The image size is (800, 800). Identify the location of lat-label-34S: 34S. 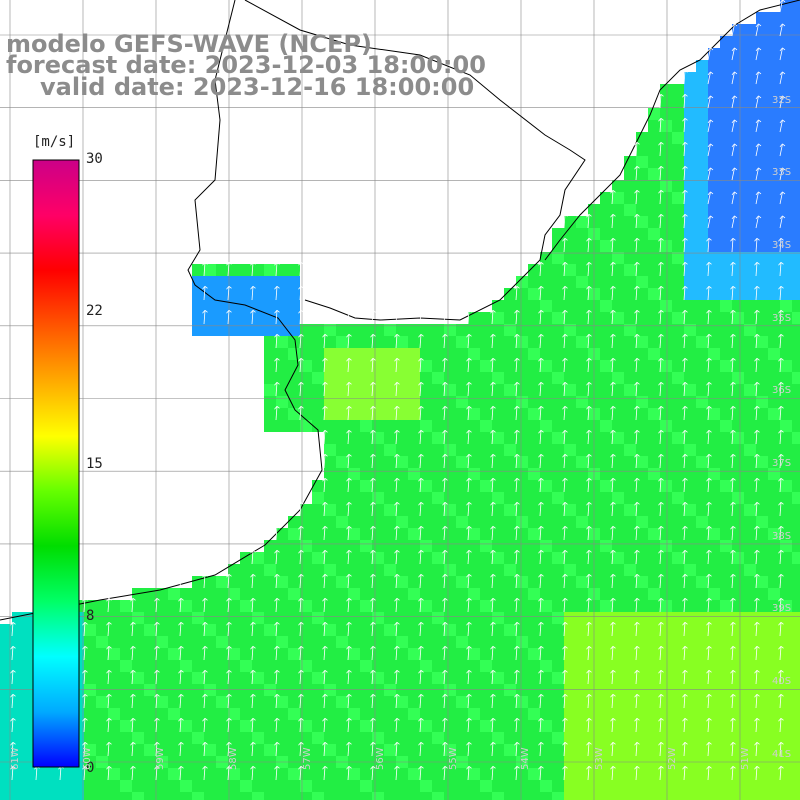
(782, 245).